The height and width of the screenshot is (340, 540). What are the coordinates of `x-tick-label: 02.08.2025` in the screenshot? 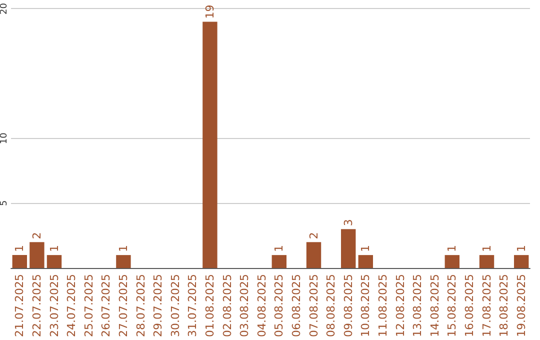 It's located at (227, 306).